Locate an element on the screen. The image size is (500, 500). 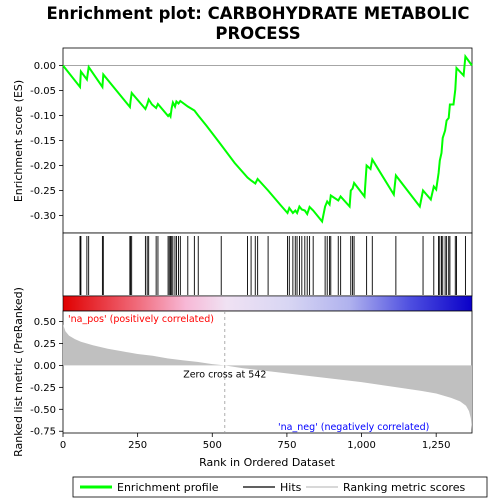
positive-correlation-label: 'na_pos' (positively correlated) is located at coordinates (141, 319).